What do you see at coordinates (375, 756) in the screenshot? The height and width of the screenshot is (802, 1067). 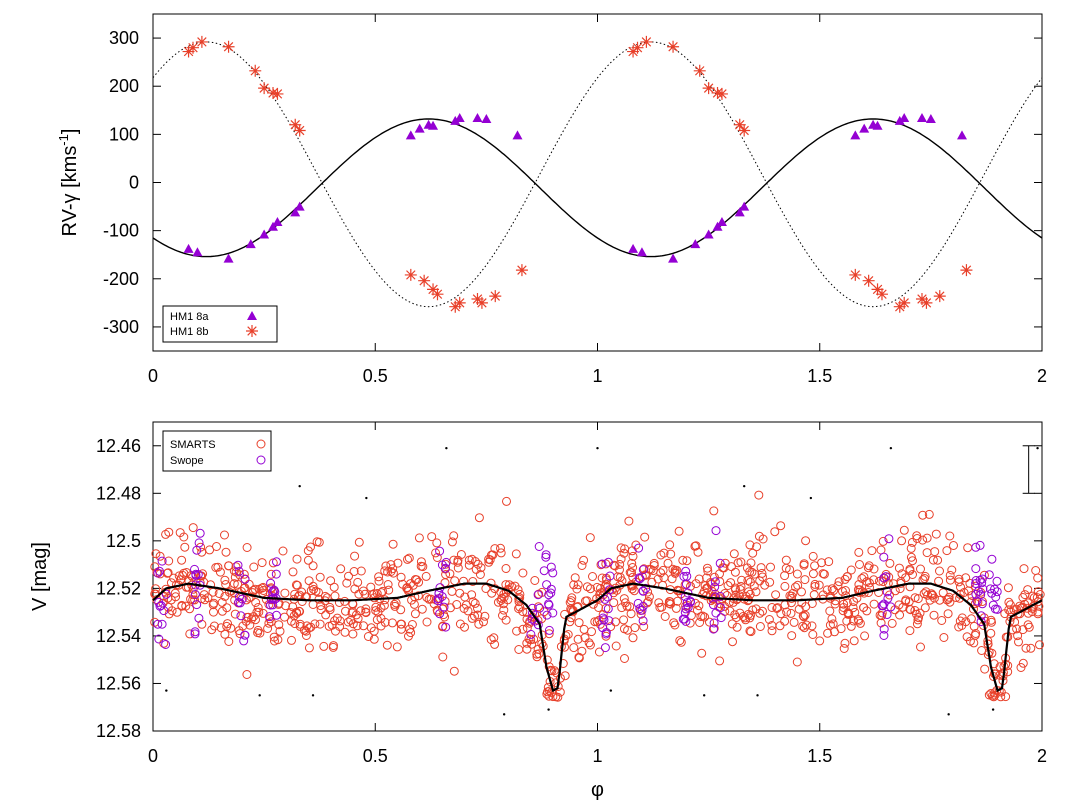 I see `x-tick-label: 0.5` at bounding box center [375, 756].